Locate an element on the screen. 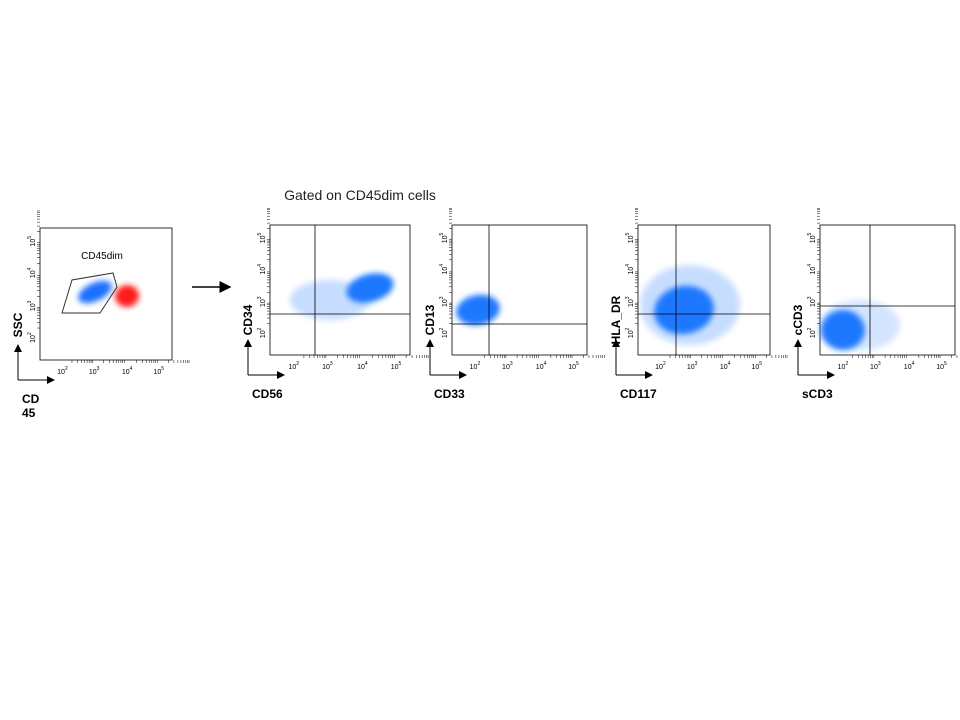 The height and width of the screenshot is (720, 960). y-axis-label: SSC is located at coordinates (18, 324).